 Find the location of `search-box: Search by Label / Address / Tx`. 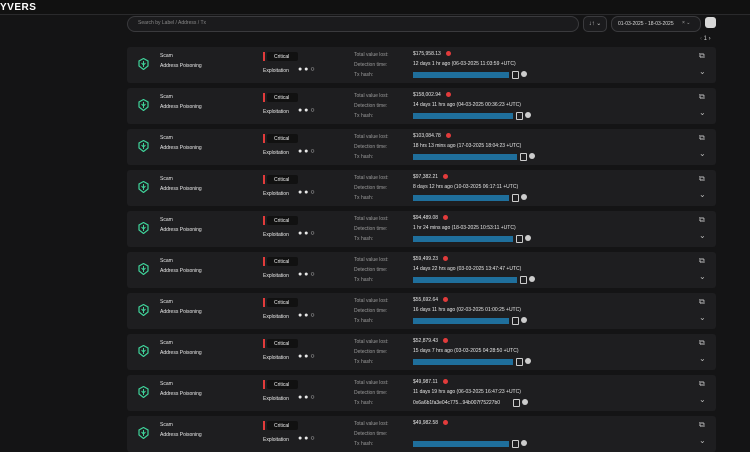

search-box: Search by Label / Address / Tx is located at coordinates (353, 24).